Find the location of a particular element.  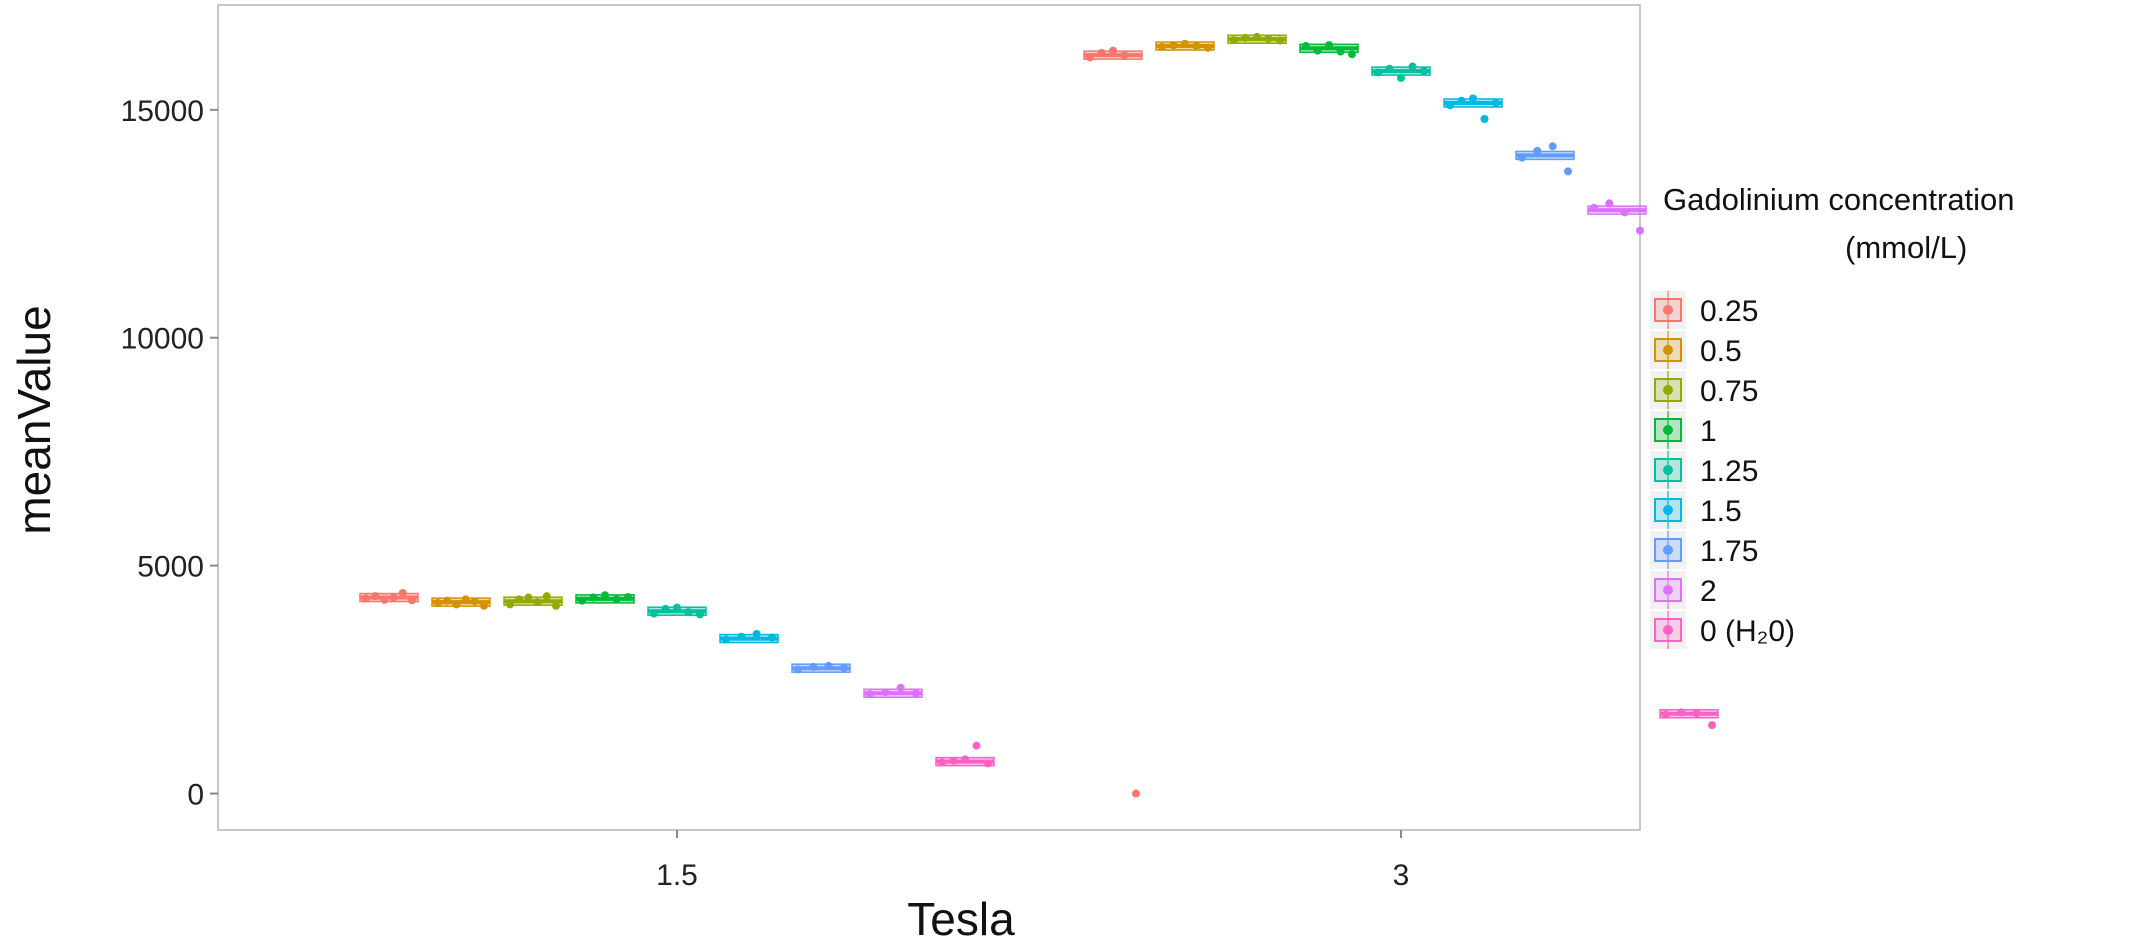

legend-item: 1.25 is located at coordinates (1704, 470).